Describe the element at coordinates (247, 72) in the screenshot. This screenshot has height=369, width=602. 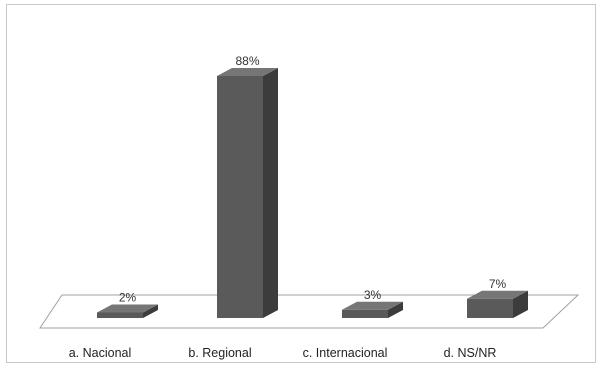
I see `bar-top-b-regional` at that location.